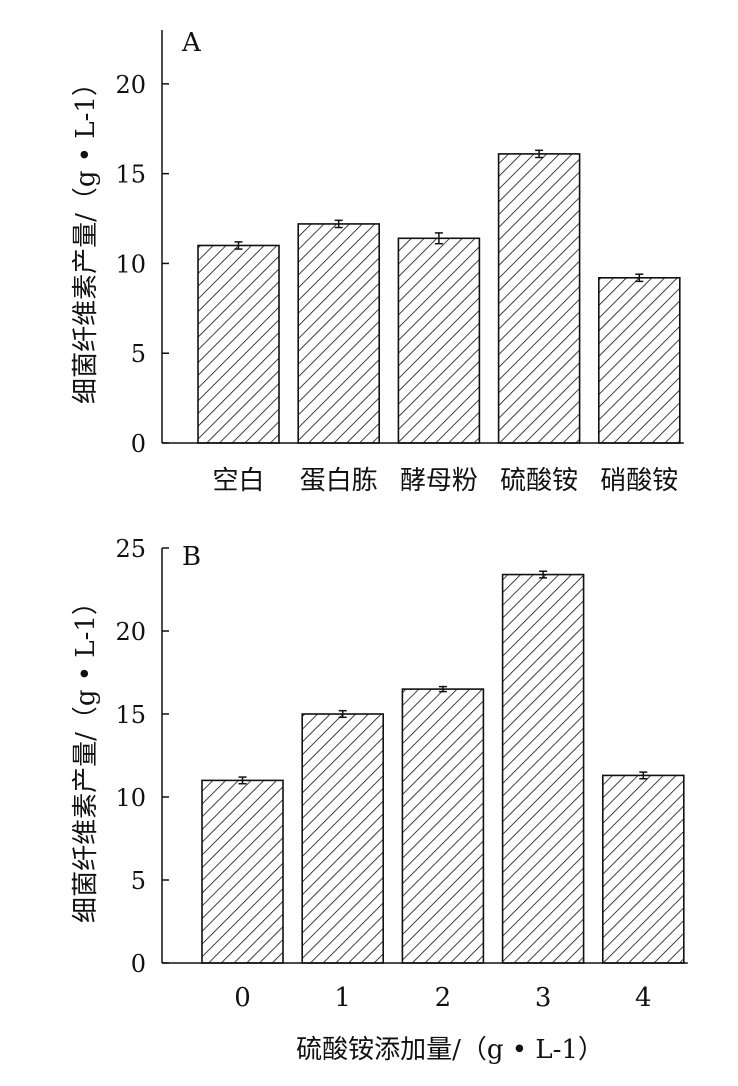 The height and width of the screenshot is (1086, 738). What do you see at coordinates (130, 549) in the screenshot?
I see `y-tick-label: 25` at bounding box center [130, 549].